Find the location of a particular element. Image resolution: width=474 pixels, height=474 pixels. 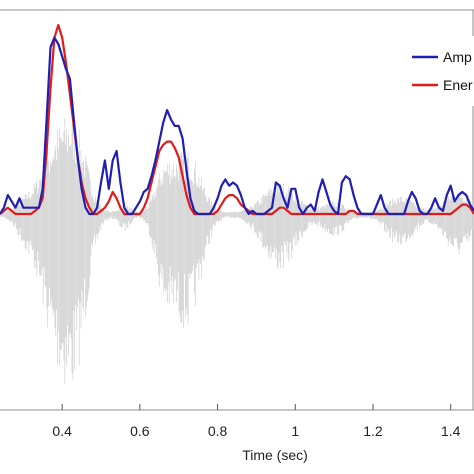

legend-box is located at coordinates (438, 71).